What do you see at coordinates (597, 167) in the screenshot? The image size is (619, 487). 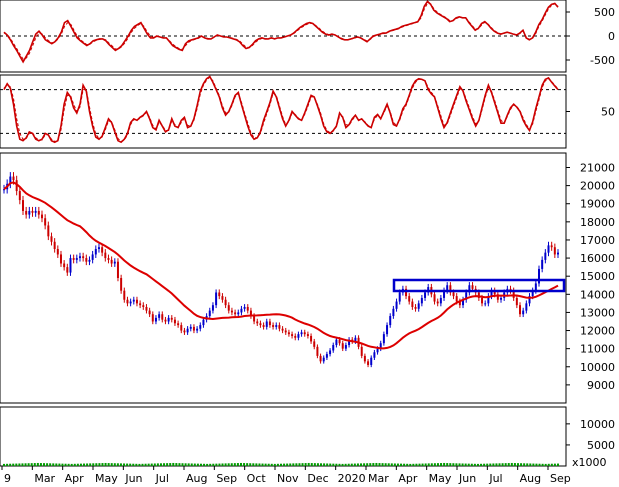 I see `y-tick-label: 21000` at bounding box center [597, 167].